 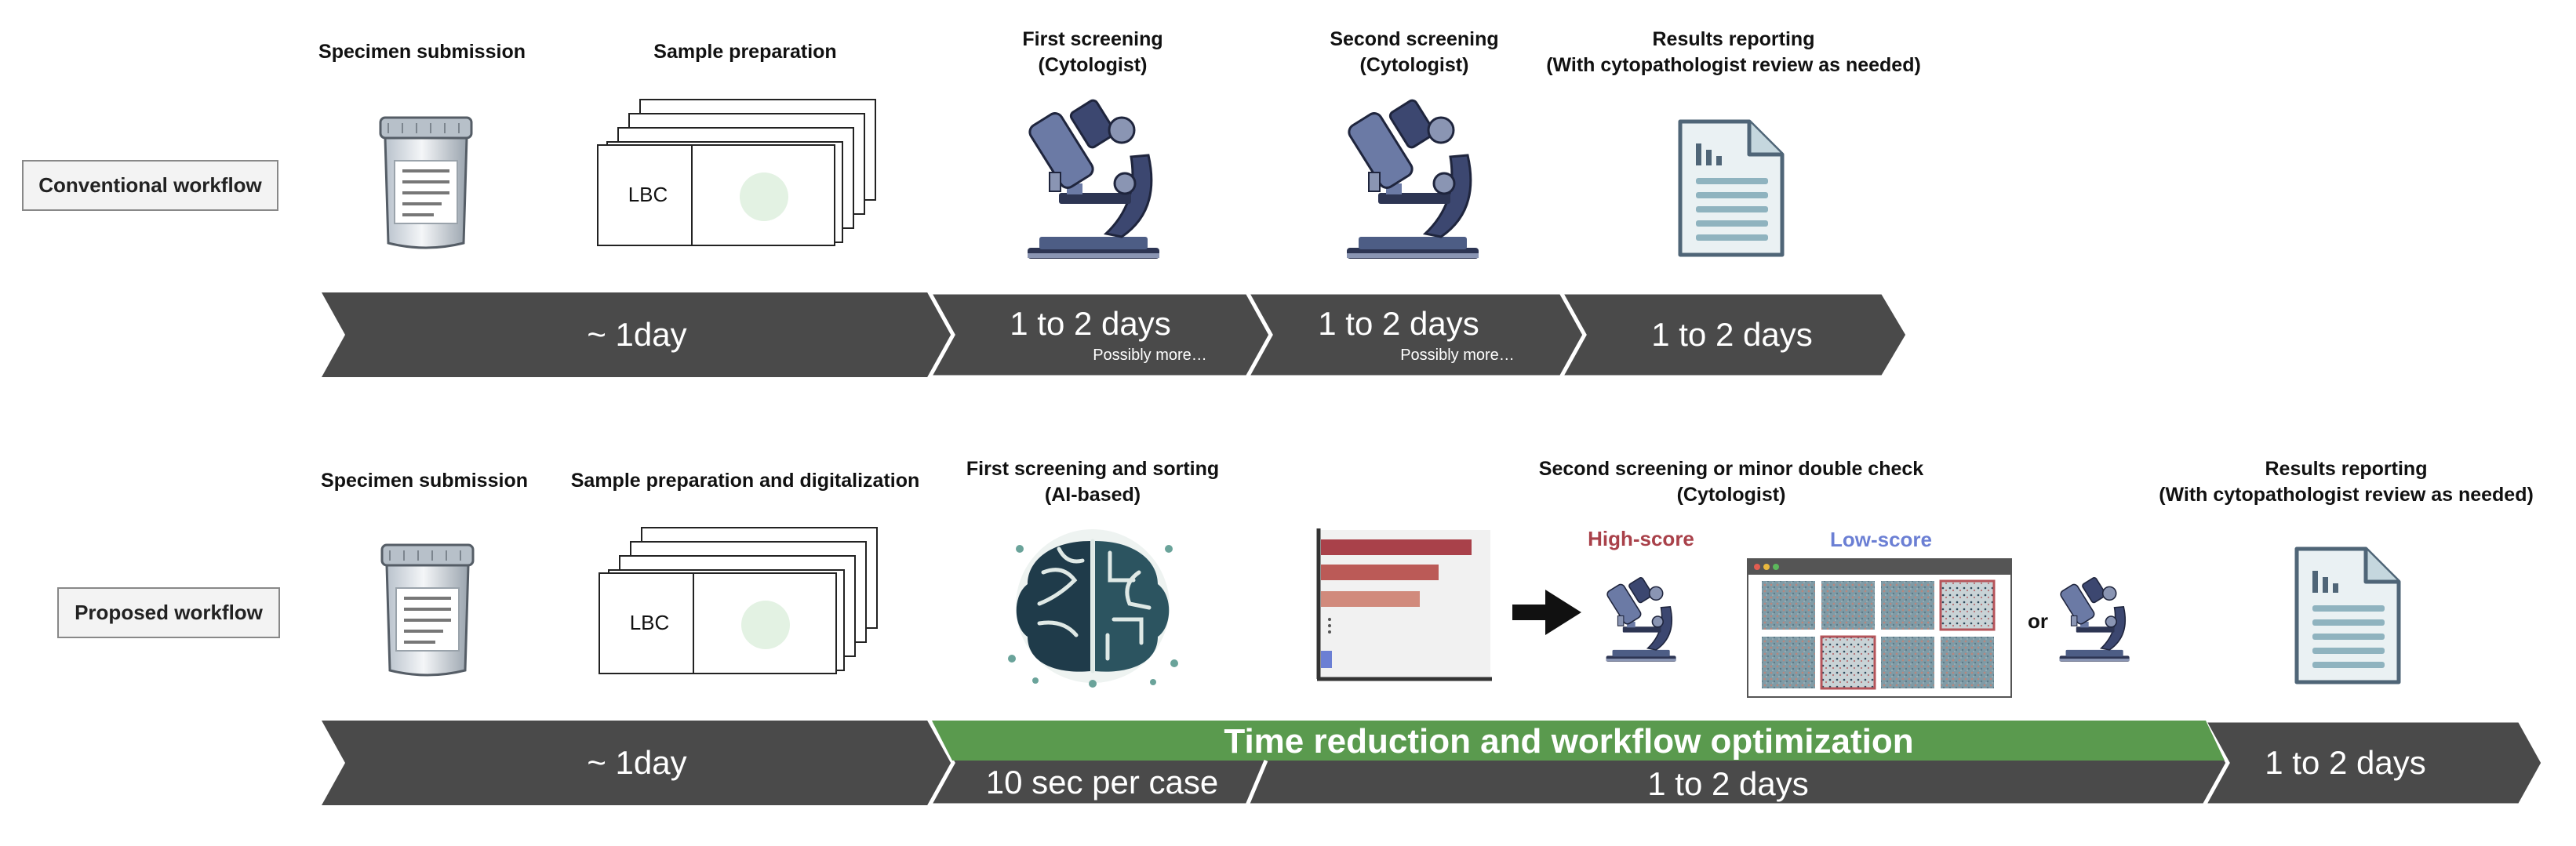 What do you see at coordinates (150, 186) in the screenshot?
I see `workflow-label-conventional: Conventional workflow` at bounding box center [150, 186].